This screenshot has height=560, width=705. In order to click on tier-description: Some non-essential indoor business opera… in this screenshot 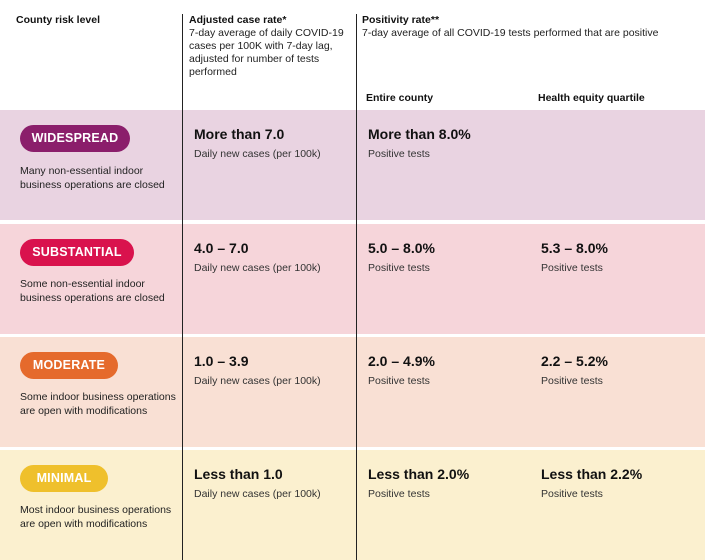, I will do `click(92, 291)`.